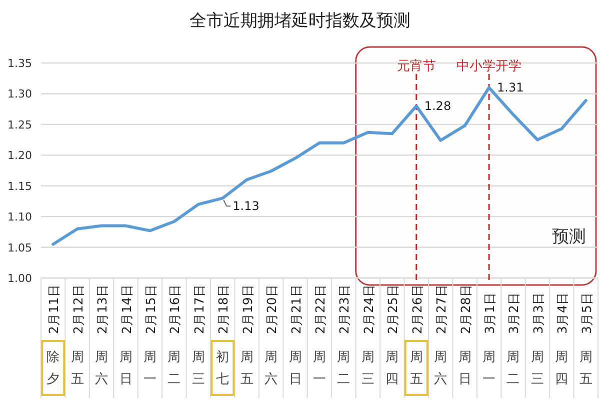  What do you see at coordinates (20, 247) in the screenshot?
I see `y-tick-label: 1.05` at bounding box center [20, 247].